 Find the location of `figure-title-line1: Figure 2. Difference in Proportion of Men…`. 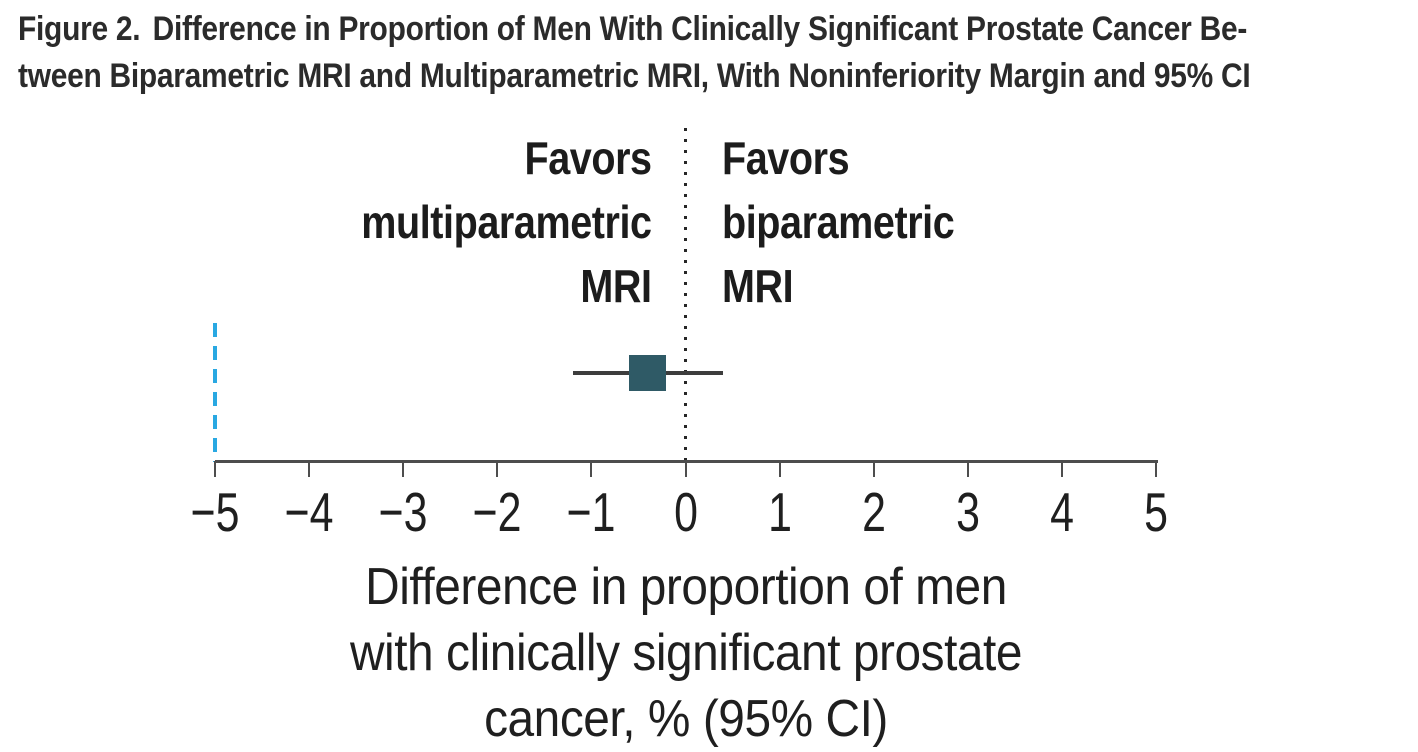

figure-title-line1: Figure 2. Difference in Proportion of Men… is located at coordinates (678, 29).